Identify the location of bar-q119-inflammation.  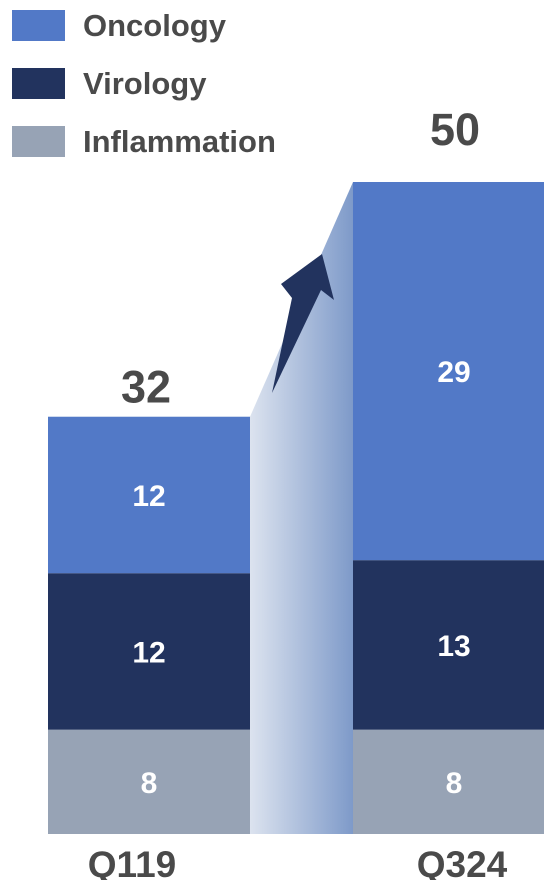
(149, 781).